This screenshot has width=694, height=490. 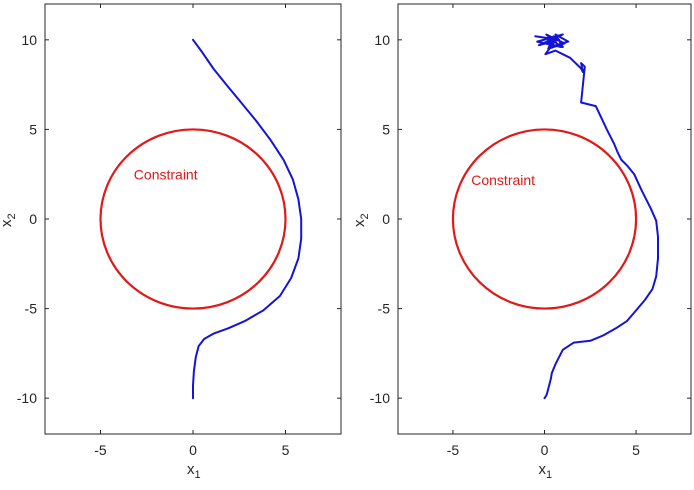 I want to click on y-tick-label-right: -5, so click(x=384, y=309).